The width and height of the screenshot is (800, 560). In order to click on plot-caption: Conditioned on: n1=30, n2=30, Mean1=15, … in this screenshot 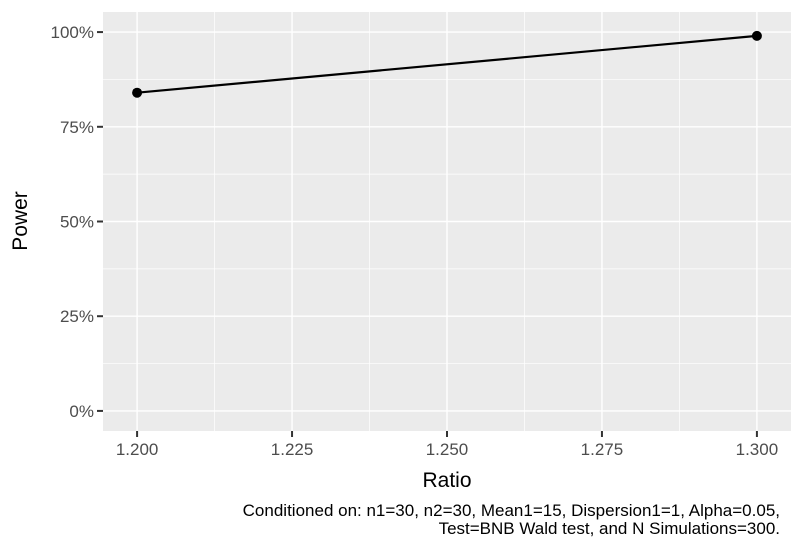, I will do `click(511, 520)`.